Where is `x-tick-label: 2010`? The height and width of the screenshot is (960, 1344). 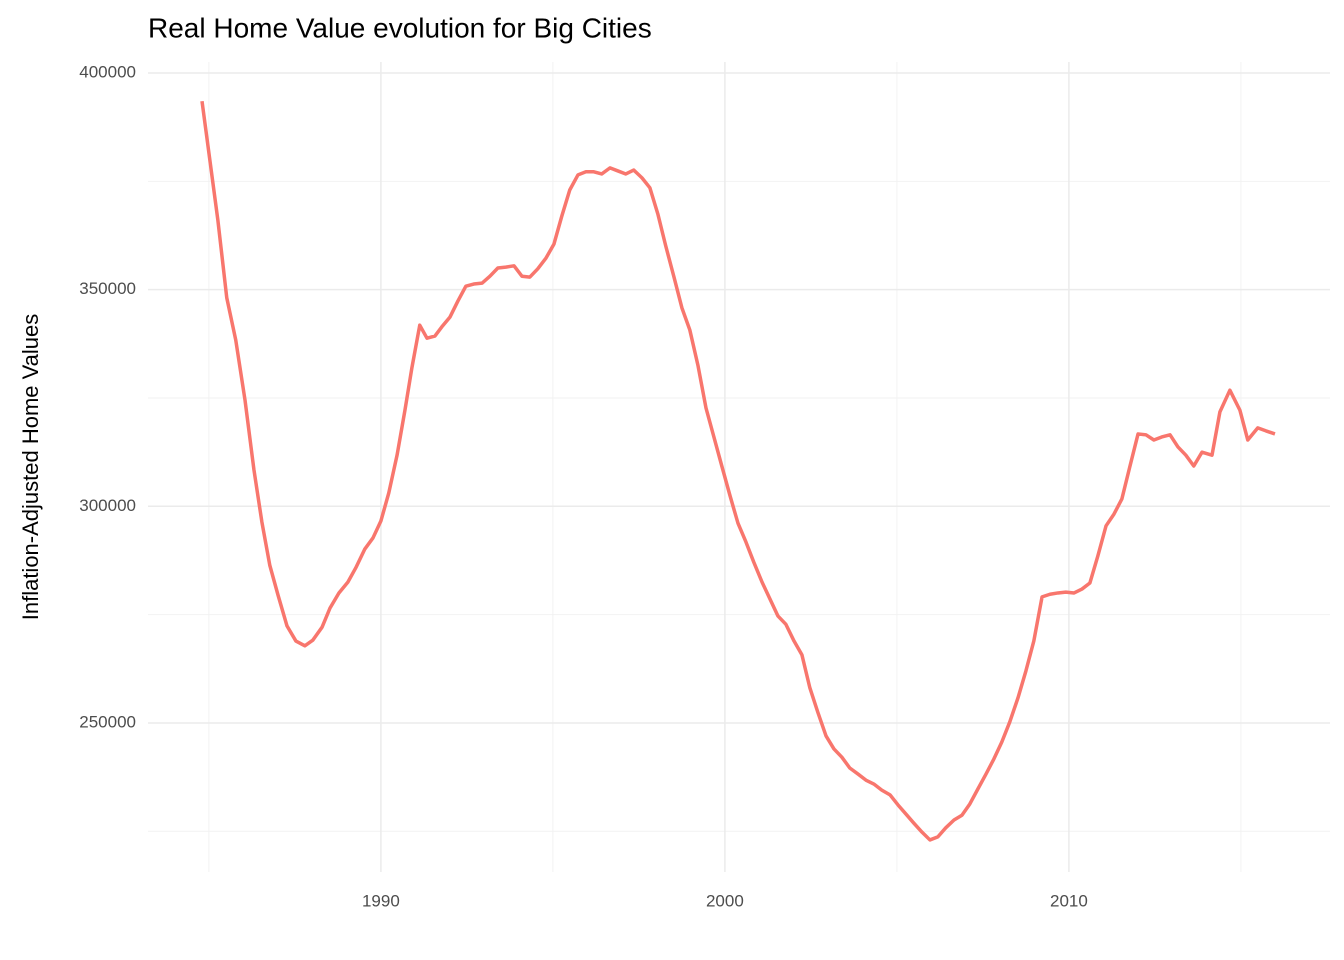 x-tick-label: 2010 is located at coordinates (1069, 900).